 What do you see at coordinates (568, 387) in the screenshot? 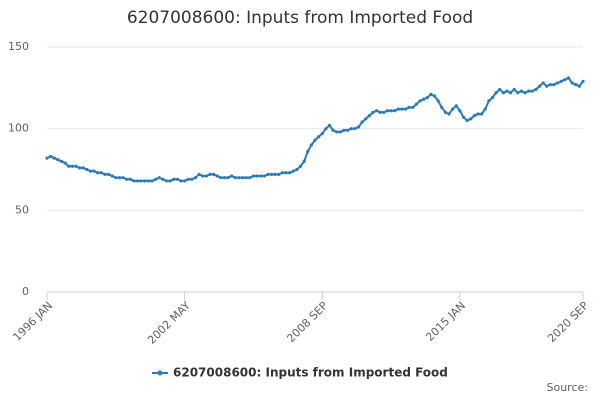
I see `source-label: Source:` at bounding box center [568, 387].